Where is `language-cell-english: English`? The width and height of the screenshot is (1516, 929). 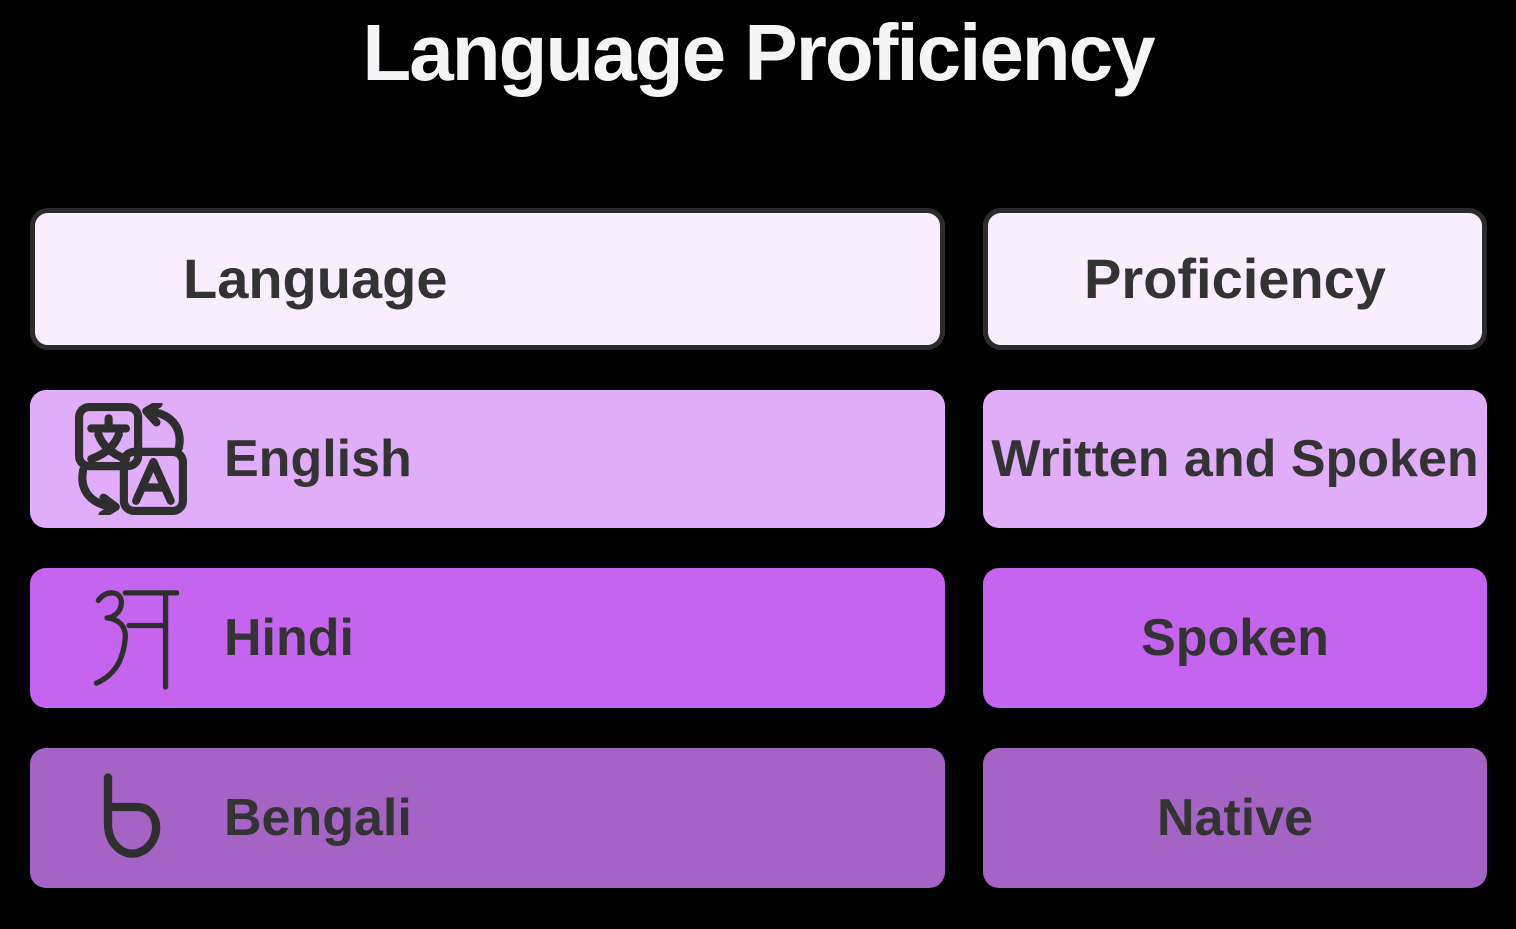 language-cell-english: English is located at coordinates (487, 458).